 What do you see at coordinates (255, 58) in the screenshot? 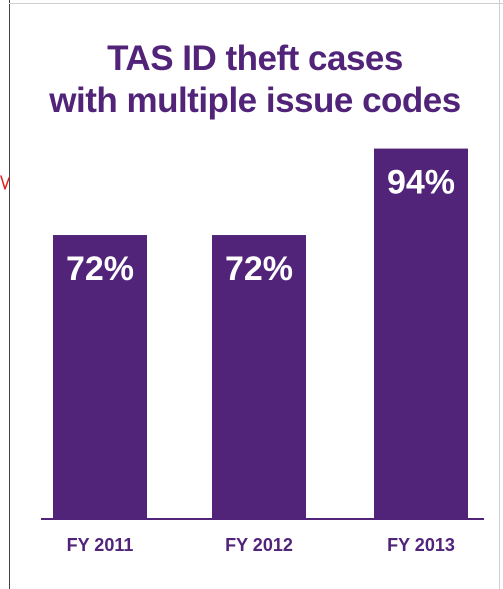
I see `chart-title-line-1: TAS ID theft cases` at bounding box center [255, 58].